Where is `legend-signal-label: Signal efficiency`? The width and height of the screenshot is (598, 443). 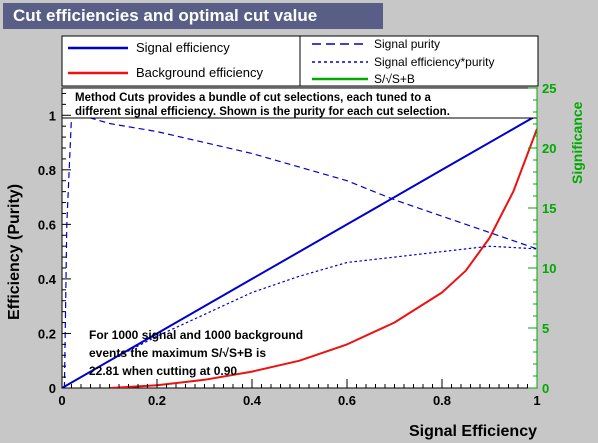
legend-signal-label: Signal efficiency is located at coordinates (183, 47).